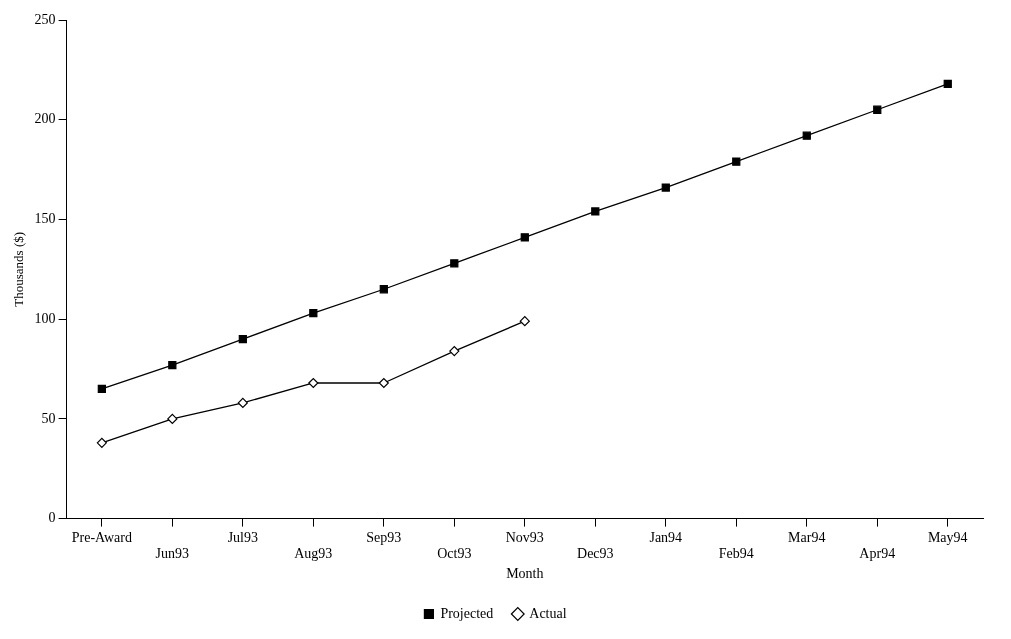  Describe the element at coordinates (45, 19) in the screenshot. I see `y-tick-label: 250` at that location.